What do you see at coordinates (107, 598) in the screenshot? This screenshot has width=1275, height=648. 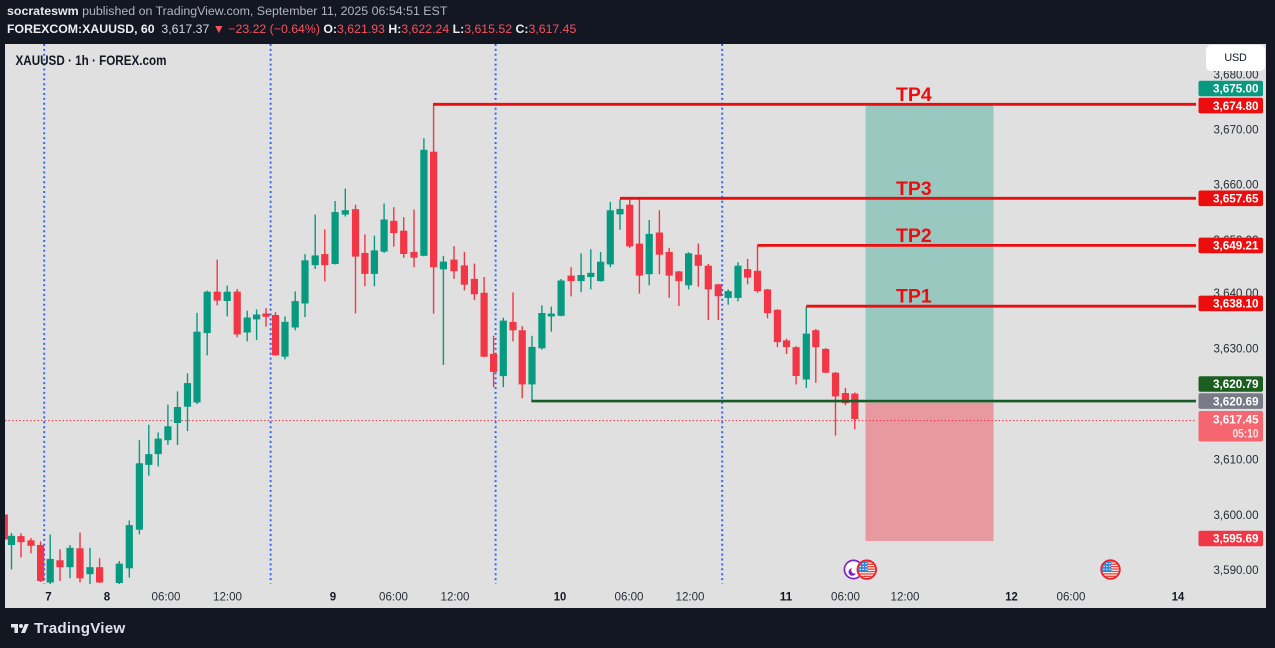 I see `svg-text: 8` at bounding box center [107, 598].